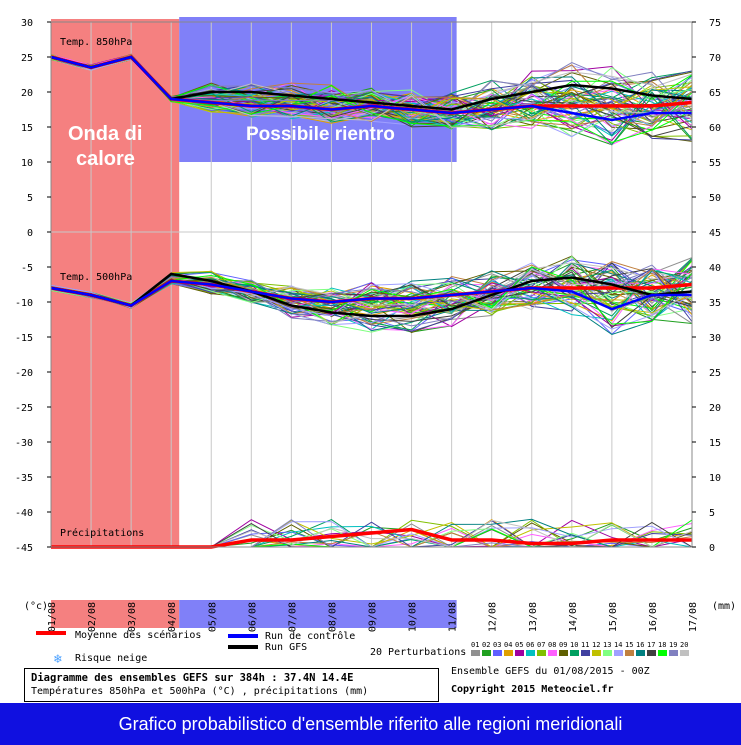 The height and width of the screenshot is (745, 741). What do you see at coordinates (629, 645) in the screenshot?
I see `perturbation-number: 15` at bounding box center [629, 645].